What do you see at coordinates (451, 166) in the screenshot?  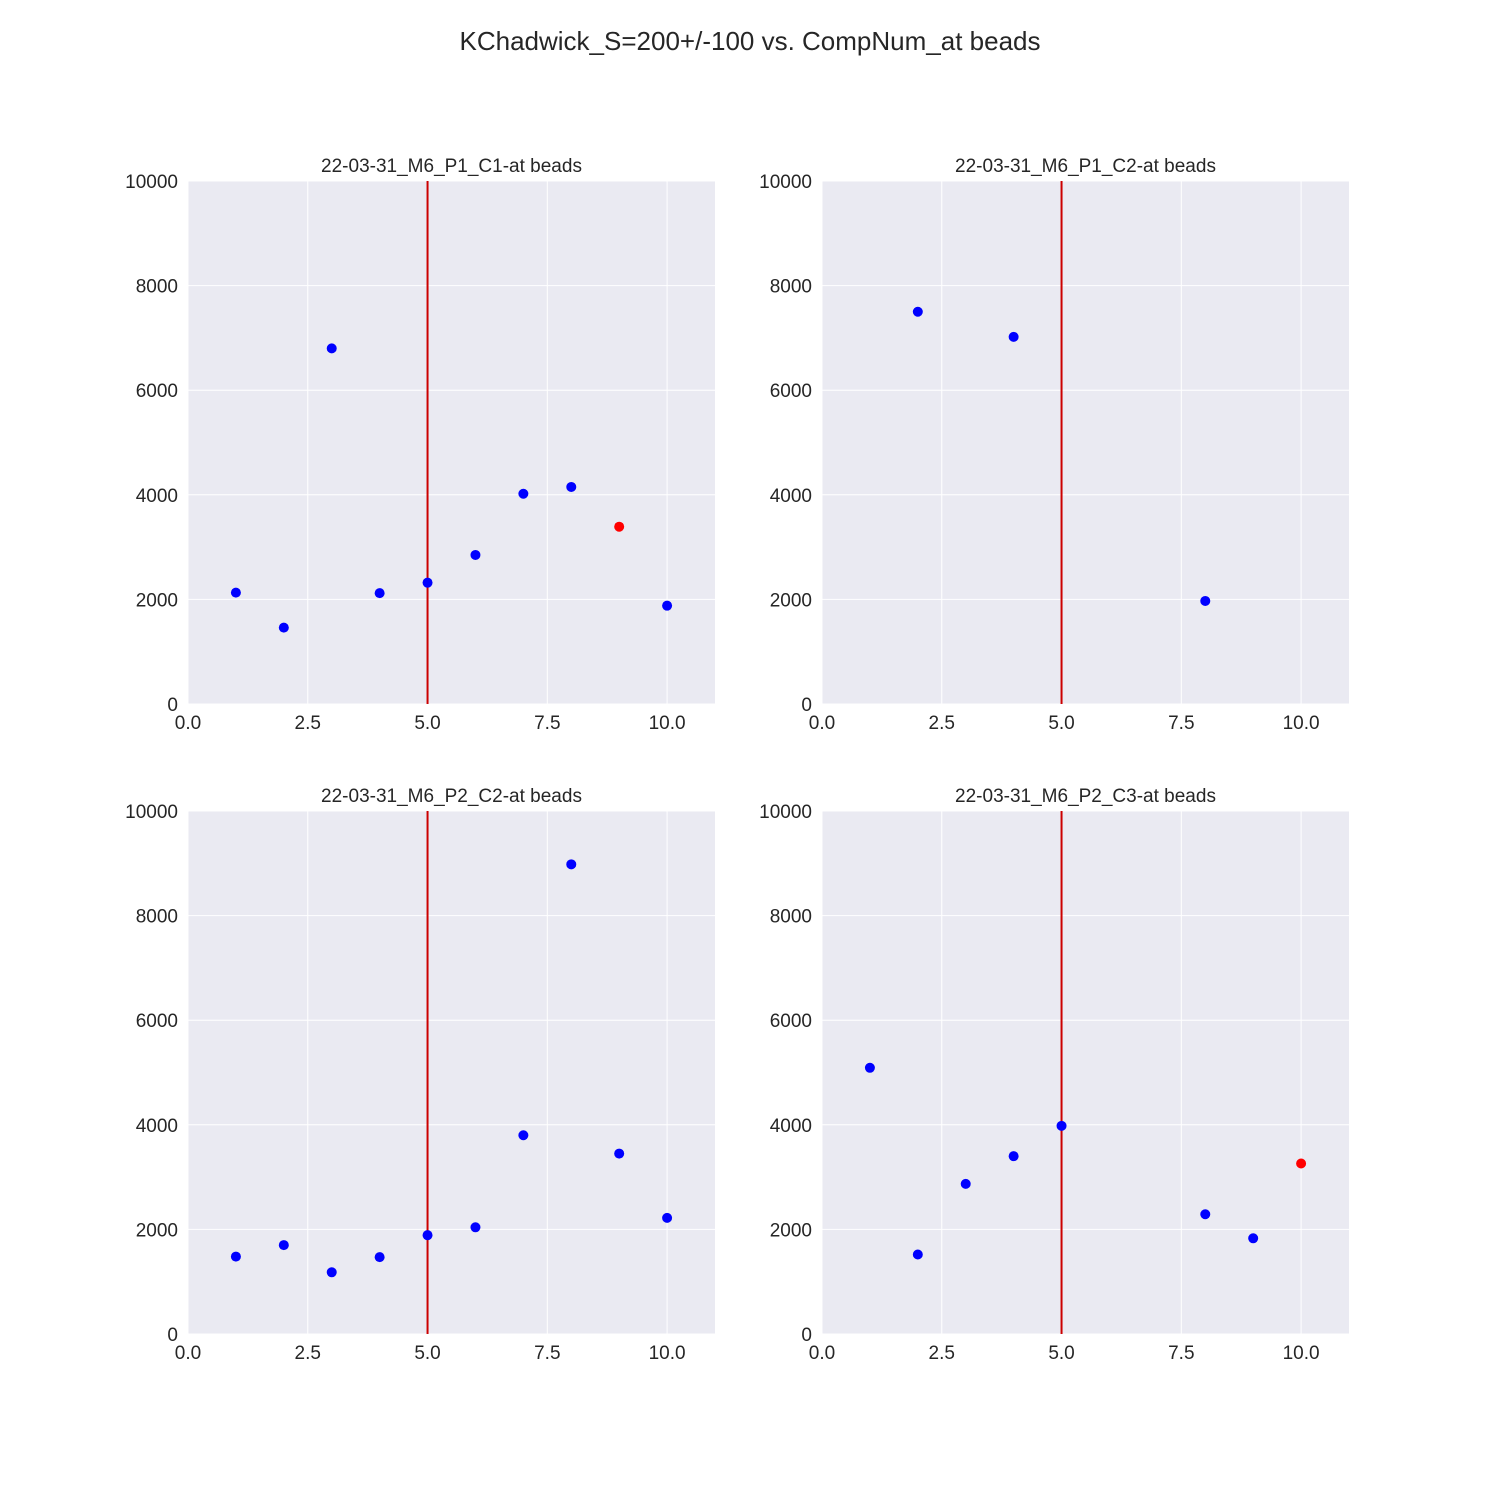 I see `subplot-title: 22-03-31_M6_P1_C1-at beads` at bounding box center [451, 166].